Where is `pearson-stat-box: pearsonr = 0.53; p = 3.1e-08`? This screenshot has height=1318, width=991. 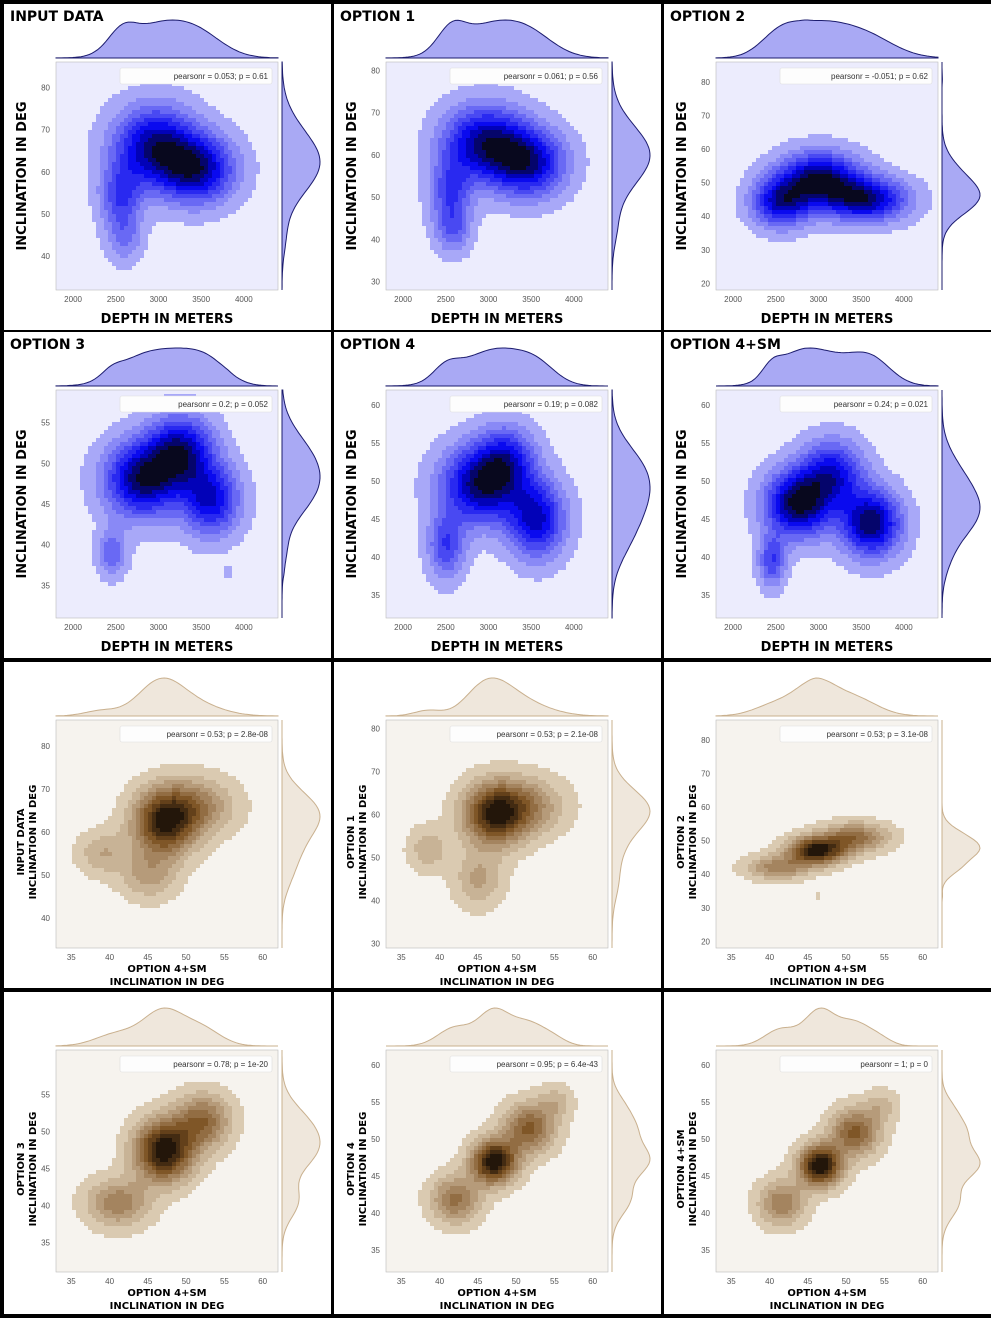 pearson-stat-box: pearsonr = 0.53; p = 3.1e-08 is located at coordinates (856, 734).